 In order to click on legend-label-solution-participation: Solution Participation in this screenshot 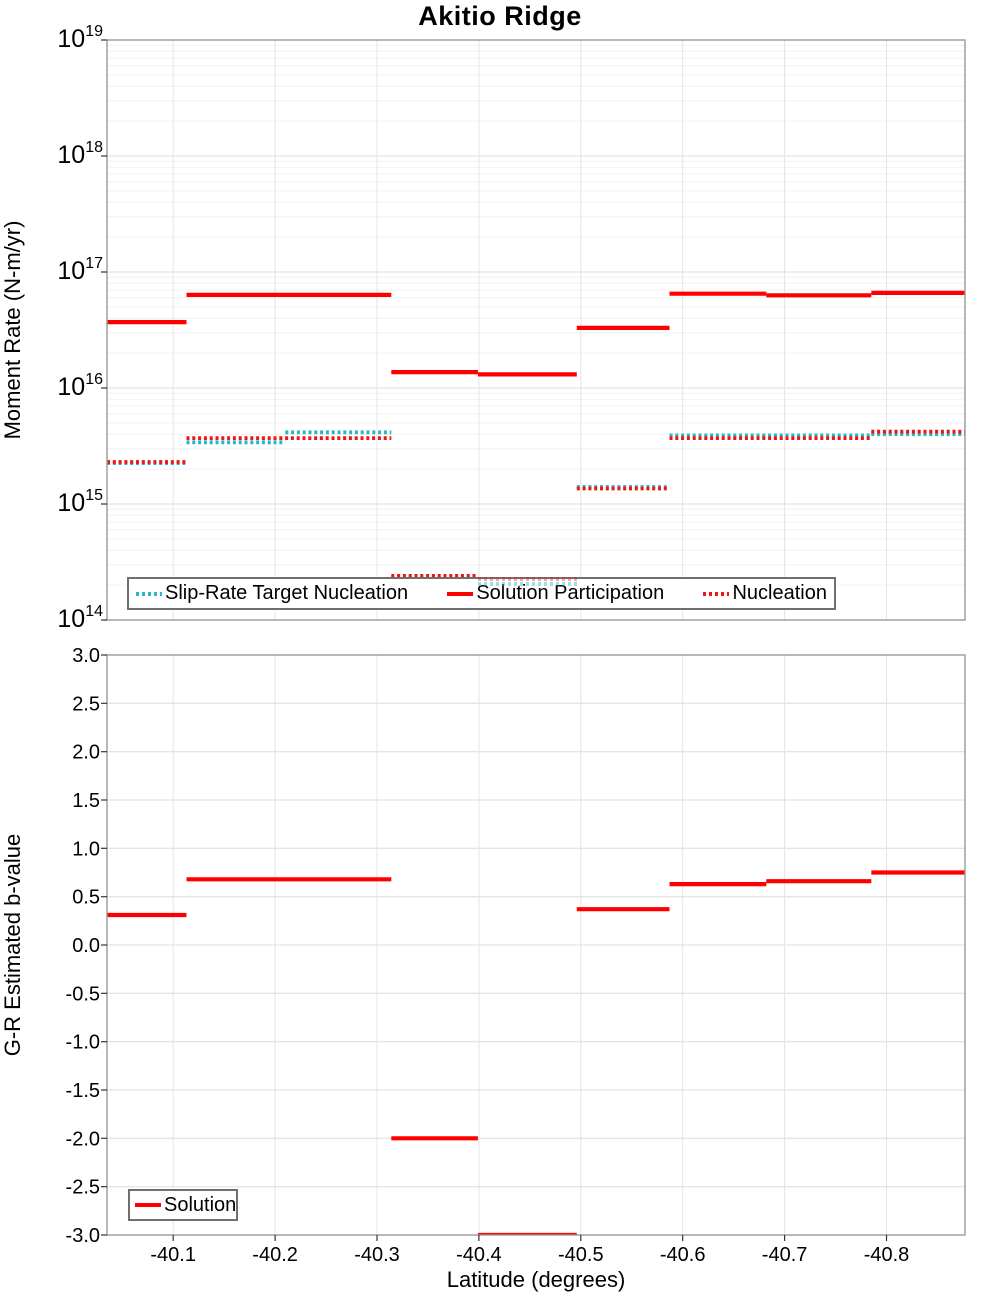, I will do `click(570, 593)`.